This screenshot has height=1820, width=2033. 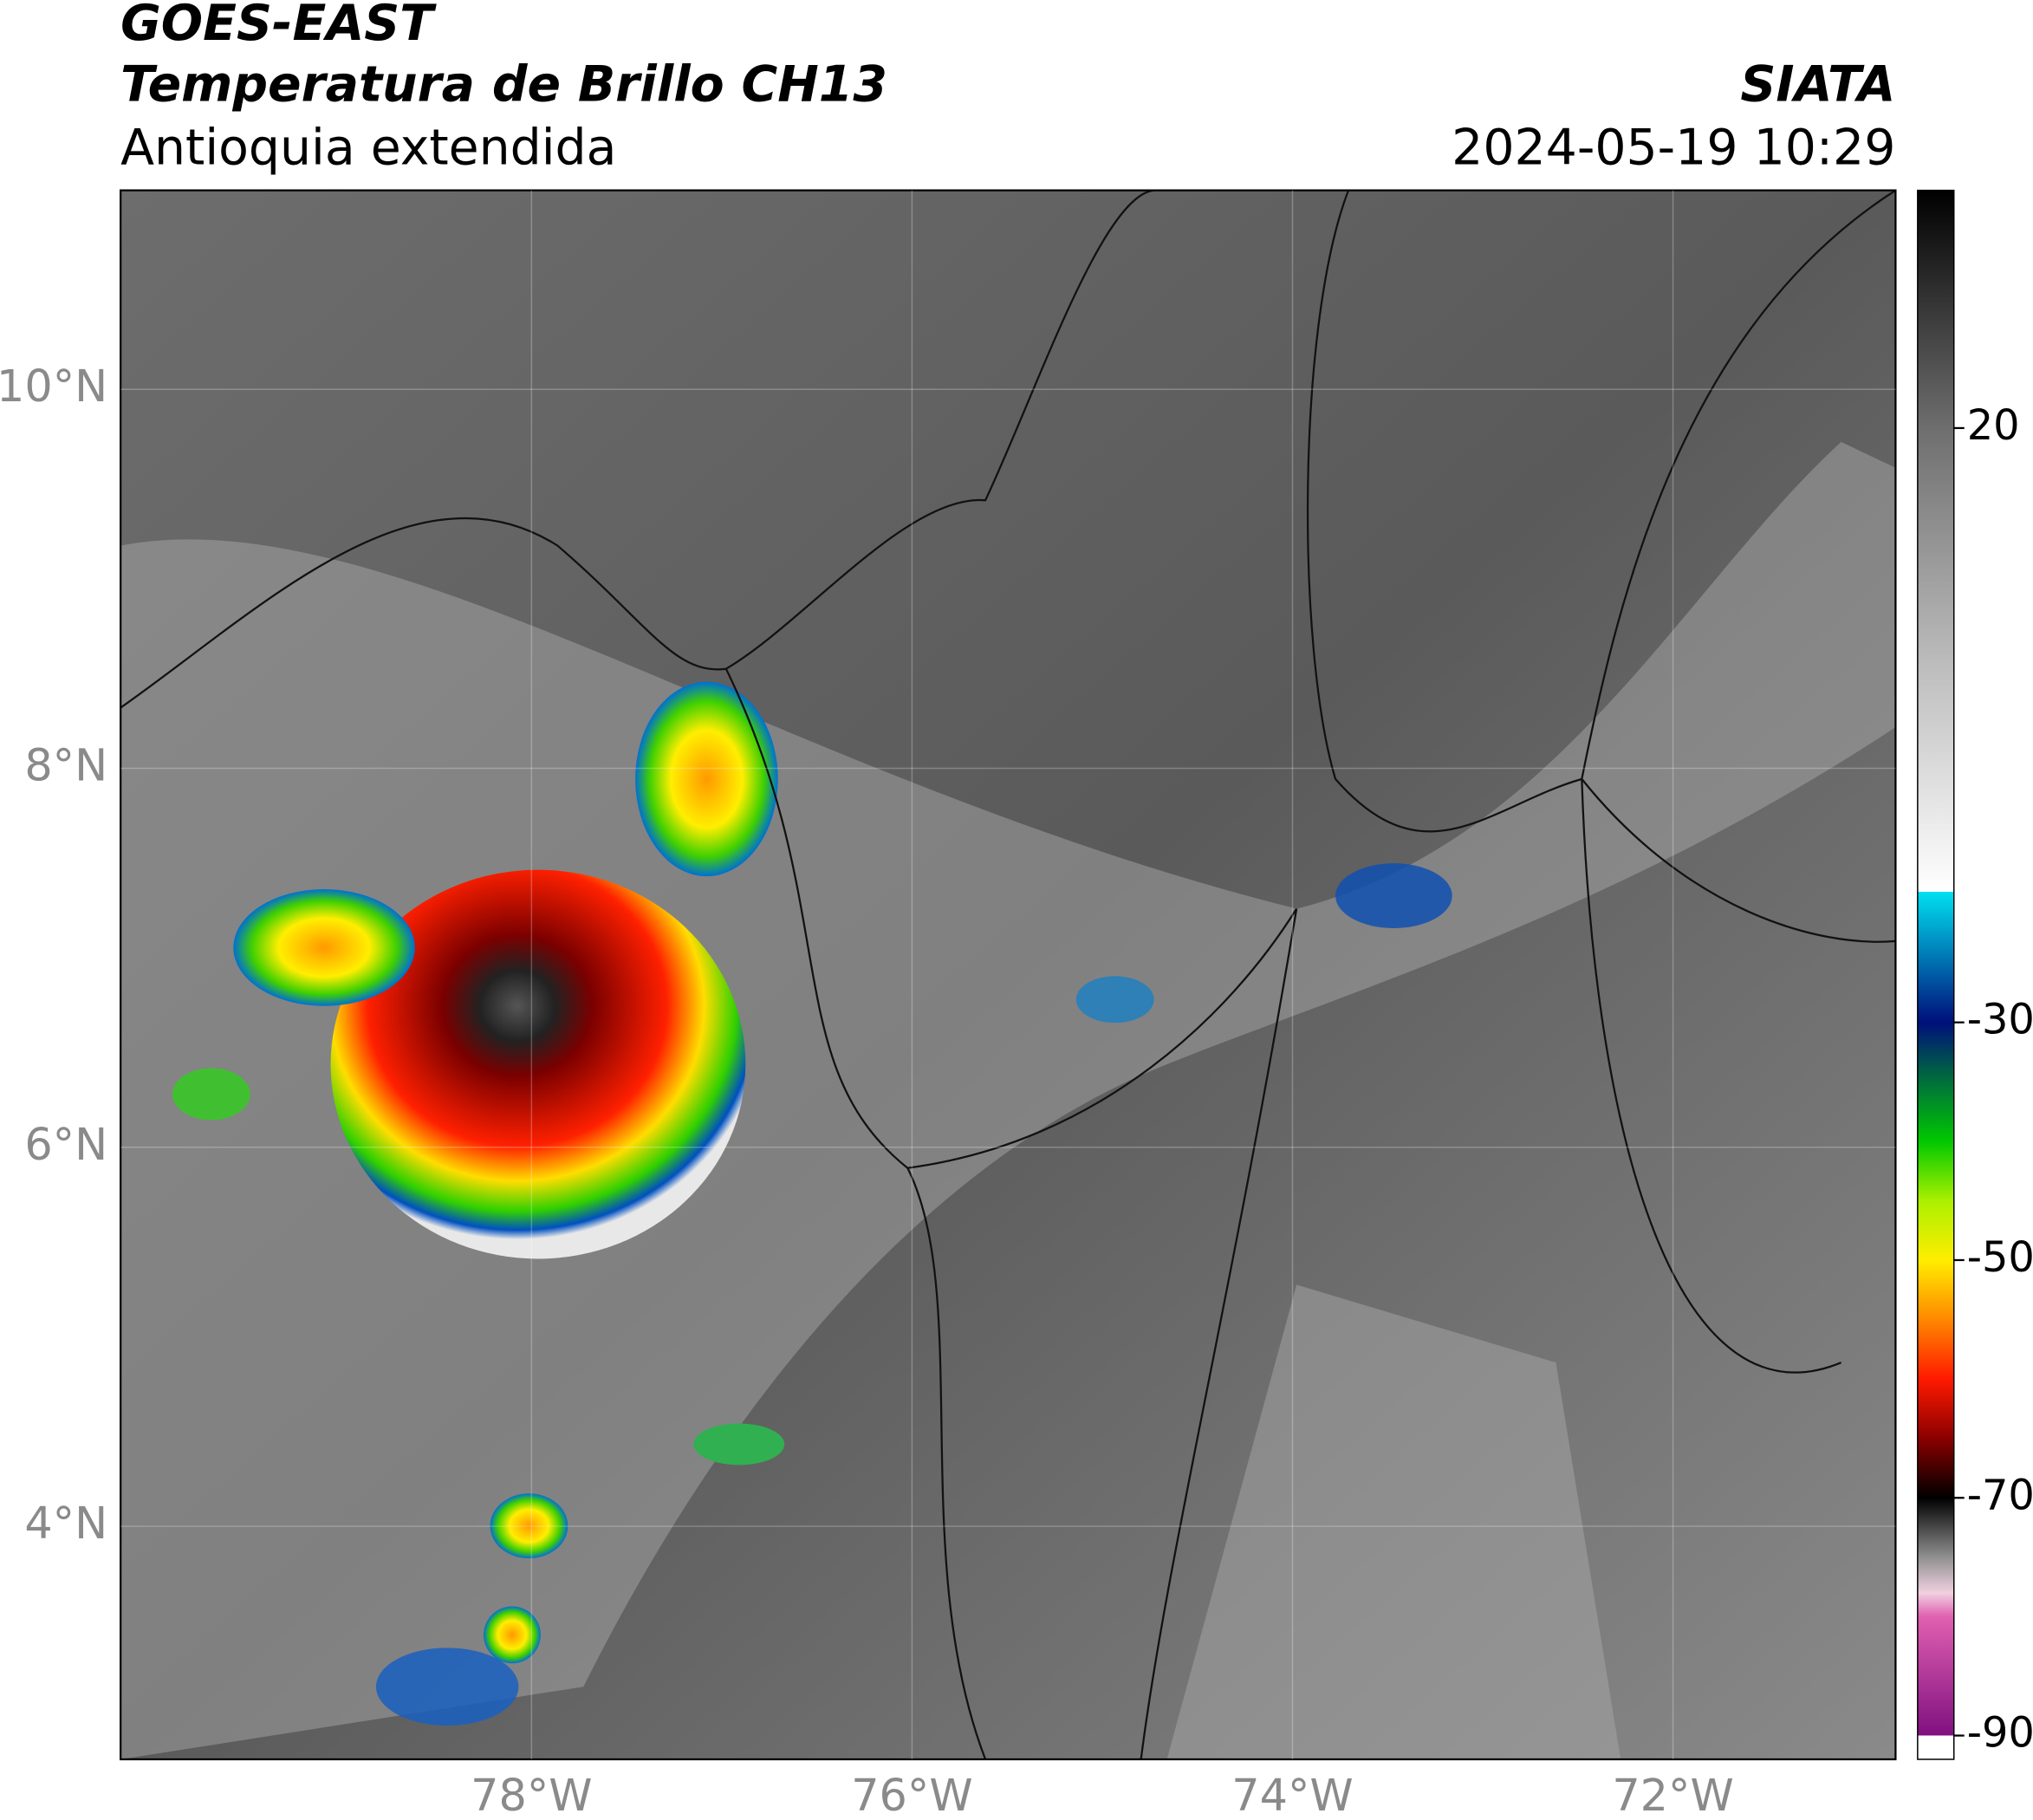 I want to click on colorbar, so click(x=1936, y=974).